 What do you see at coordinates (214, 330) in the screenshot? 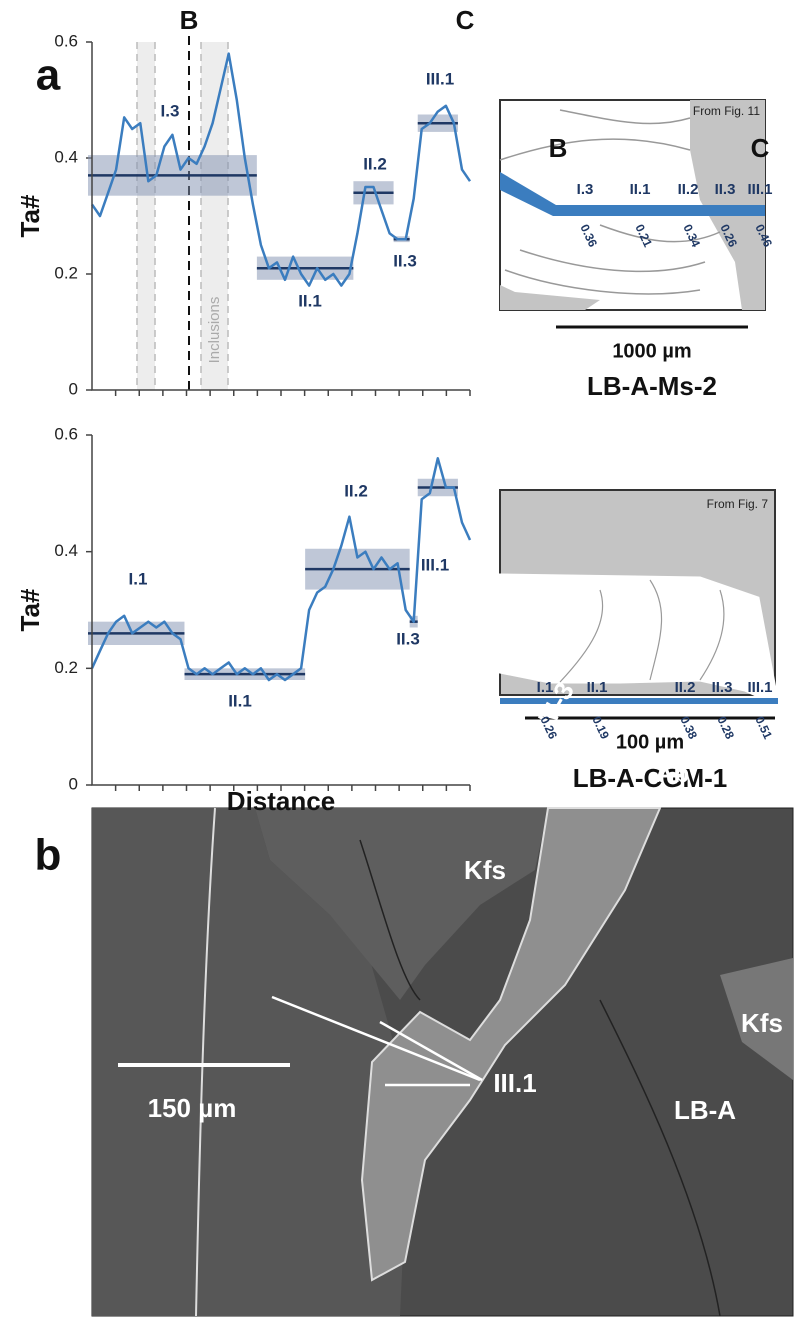
I see `inclusions-label: Inclusions` at bounding box center [214, 330].